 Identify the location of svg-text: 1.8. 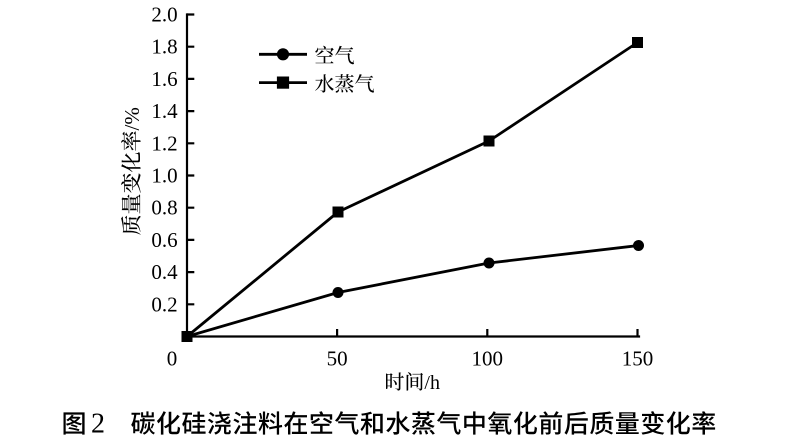
(164, 47).